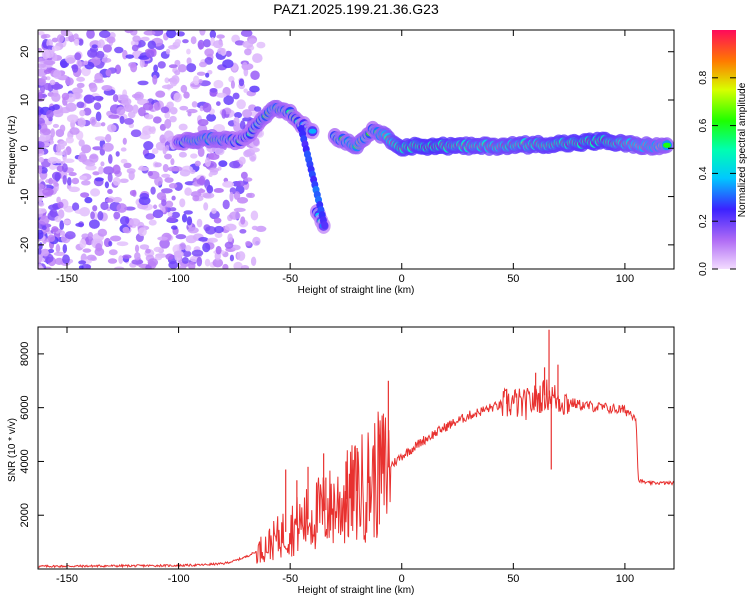 Image resolution: width=750 pixels, height=600 pixels. What do you see at coordinates (666, 145) in the screenshot?
I see `ridge-core` at bounding box center [666, 145].